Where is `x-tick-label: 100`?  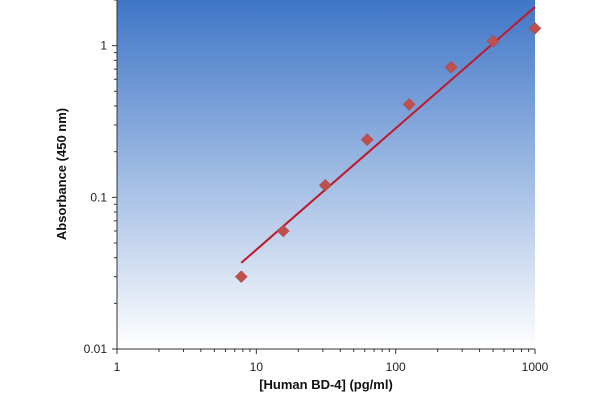
x-tick-label: 100 is located at coordinates (396, 367).